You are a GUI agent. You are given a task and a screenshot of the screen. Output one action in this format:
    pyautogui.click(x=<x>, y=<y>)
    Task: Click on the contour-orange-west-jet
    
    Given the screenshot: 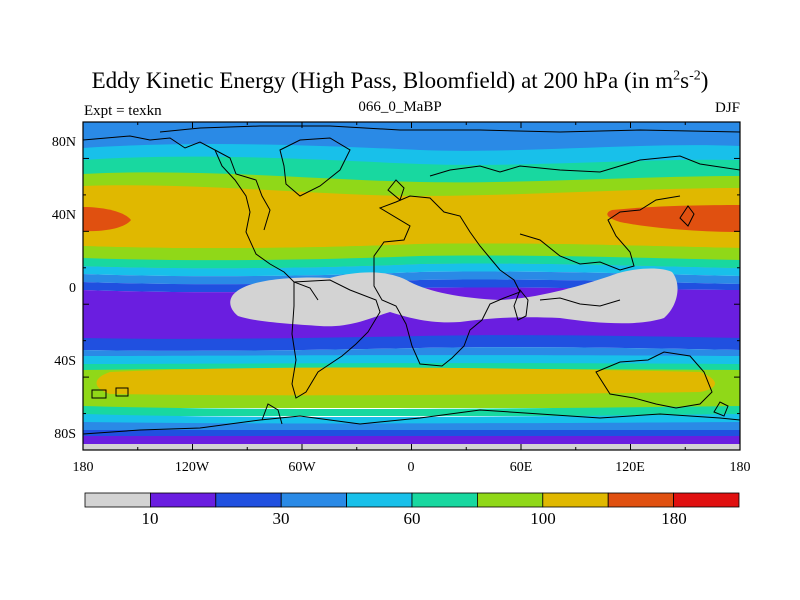 What is the action you would take?
    pyautogui.click(x=107, y=219)
    